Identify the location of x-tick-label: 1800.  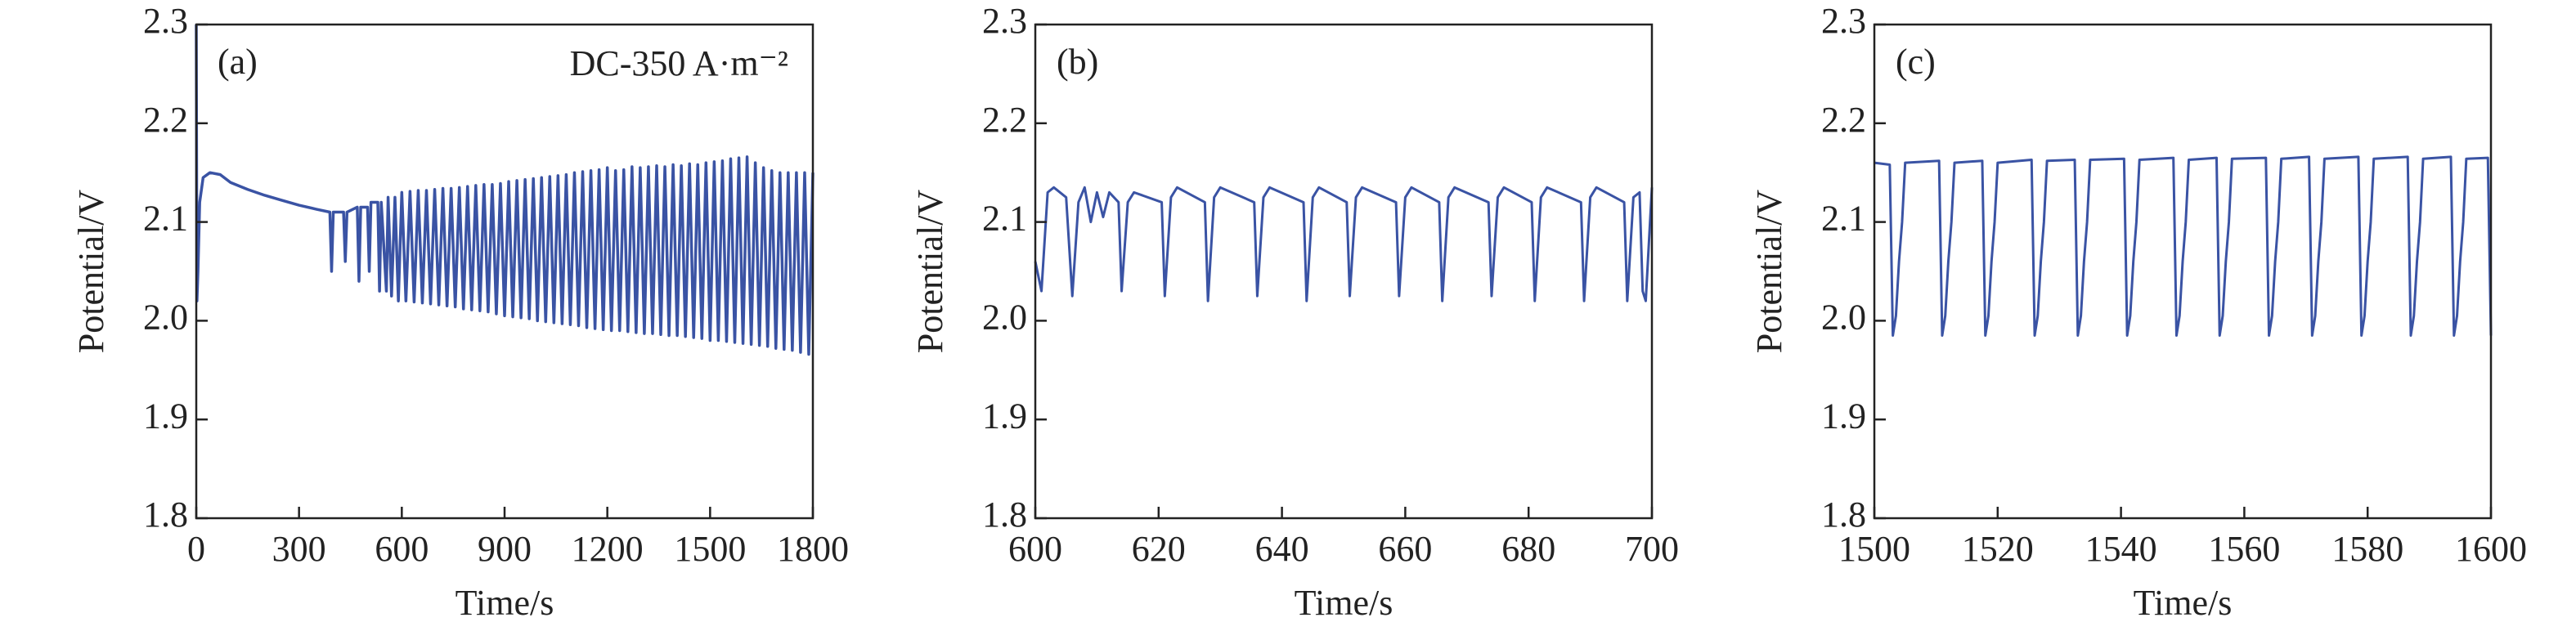
(813, 549).